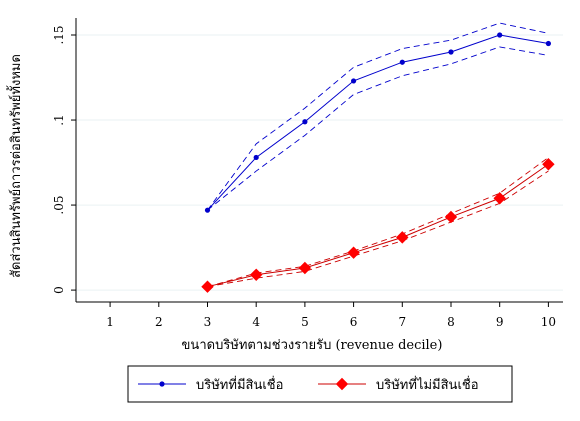 This screenshot has width=580, height=421. I want to click on x-tick-label: 6, so click(354, 322).